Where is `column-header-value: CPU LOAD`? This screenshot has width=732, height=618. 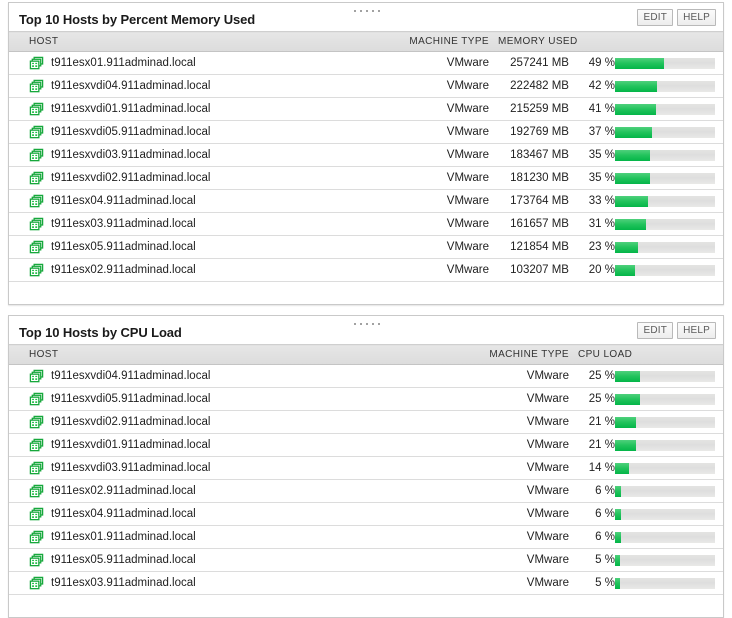 column-header-value: CPU LOAD is located at coordinates (600, 354).